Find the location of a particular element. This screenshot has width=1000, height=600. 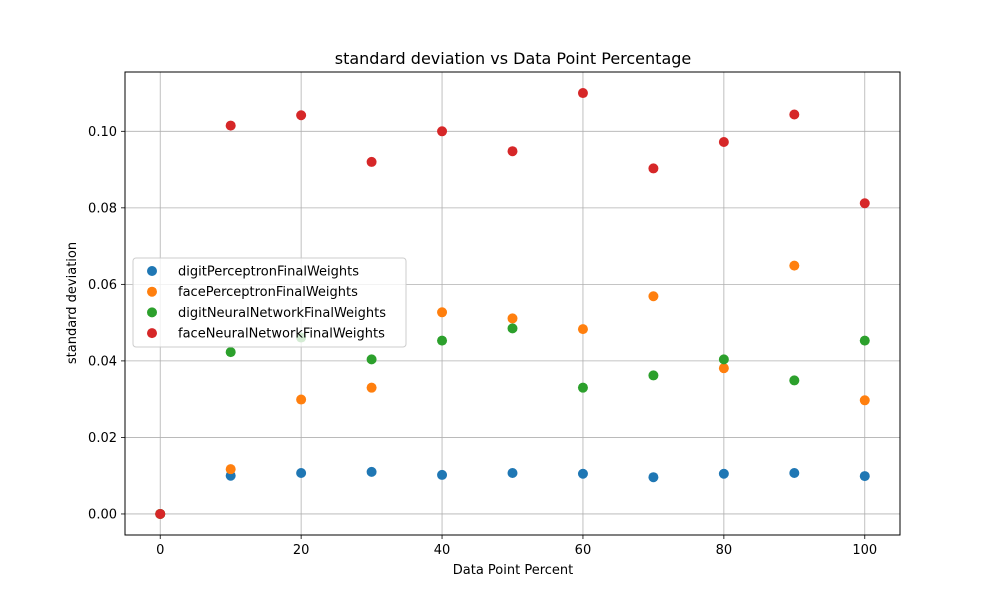

y-tick-label: 0.08 is located at coordinates (102, 208).